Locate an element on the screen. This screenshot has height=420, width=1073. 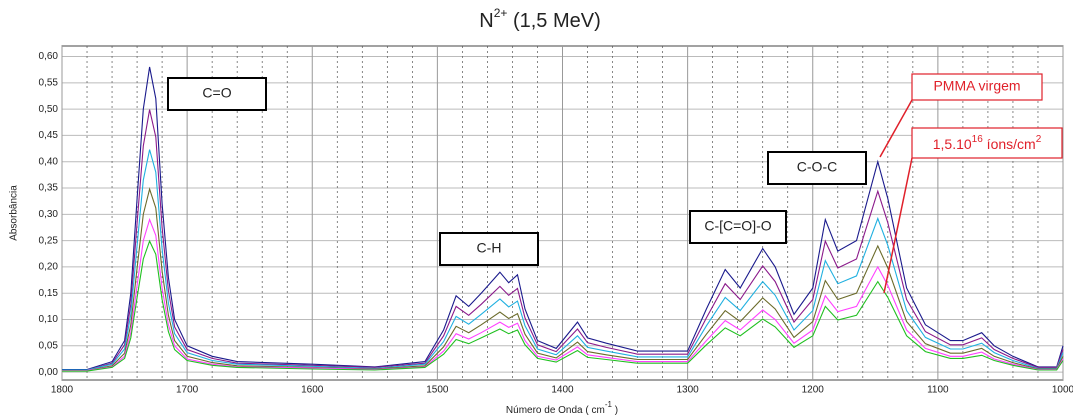
annotation-label: C=O is located at coordinates (216, 93).